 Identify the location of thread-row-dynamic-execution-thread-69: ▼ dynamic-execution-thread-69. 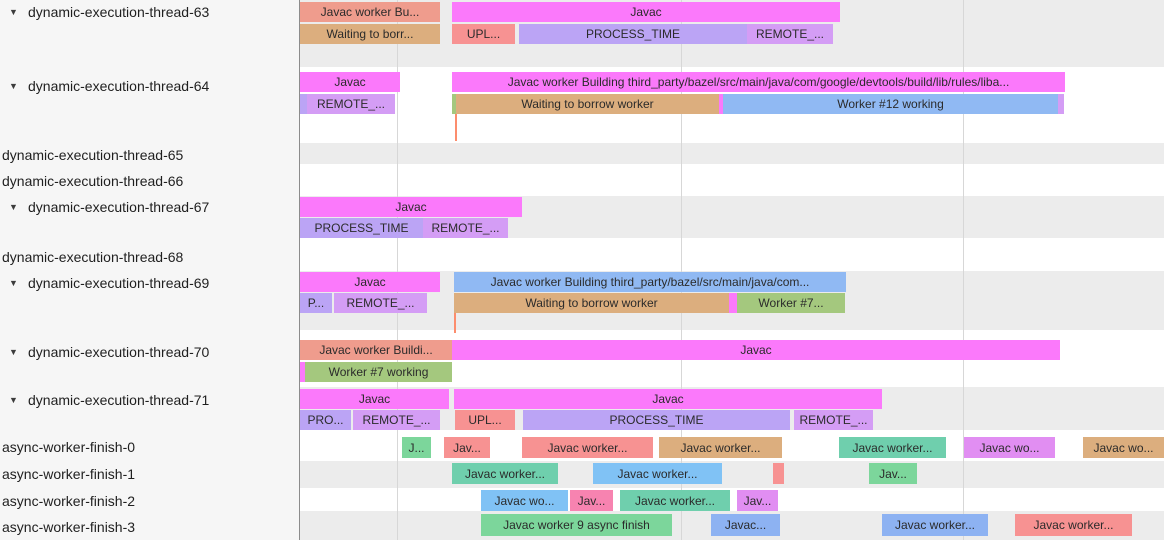
(149, 283).